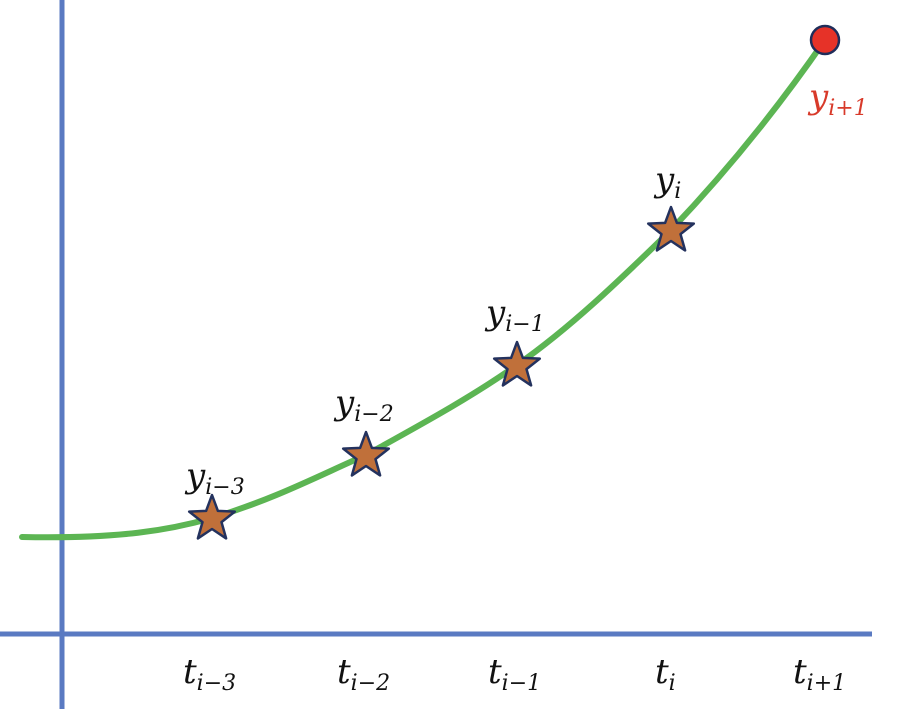 The image size is (904, 709). Describe the element at coordinates (209, 674) in the screenshot. I see `tick-t-i-minus-3: ti−3` at that location.